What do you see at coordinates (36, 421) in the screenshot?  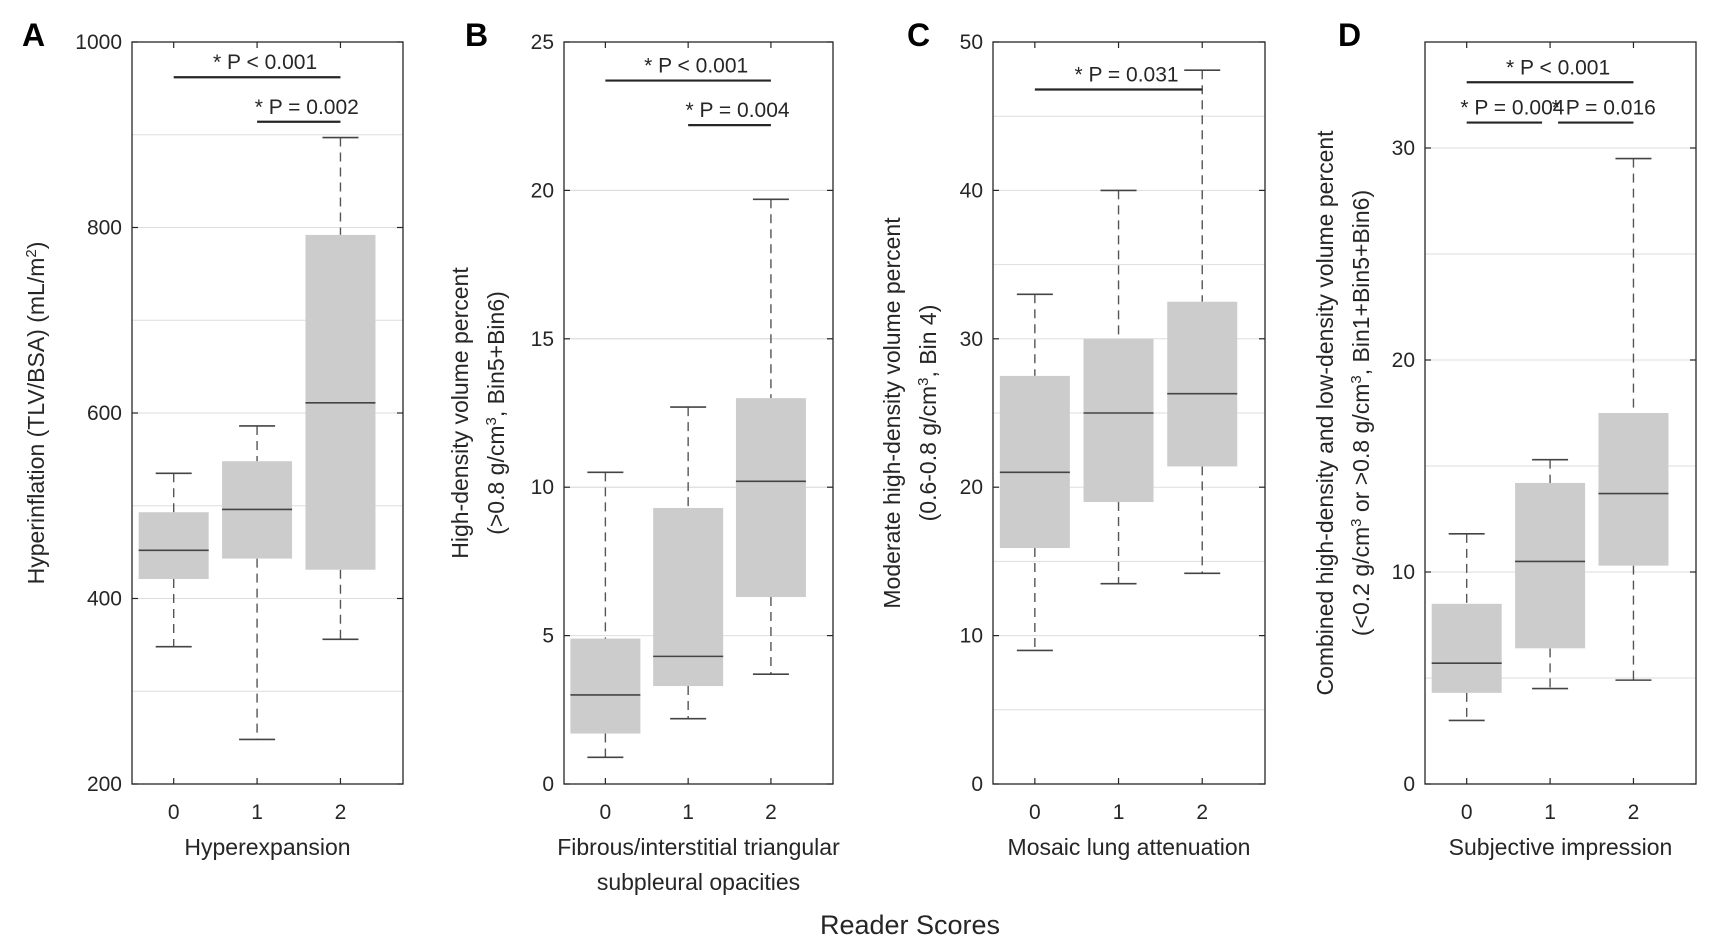 I see `label-text: Hyperinflation (TLV/BSA) (mL/m` at bounding box center [36, 421].